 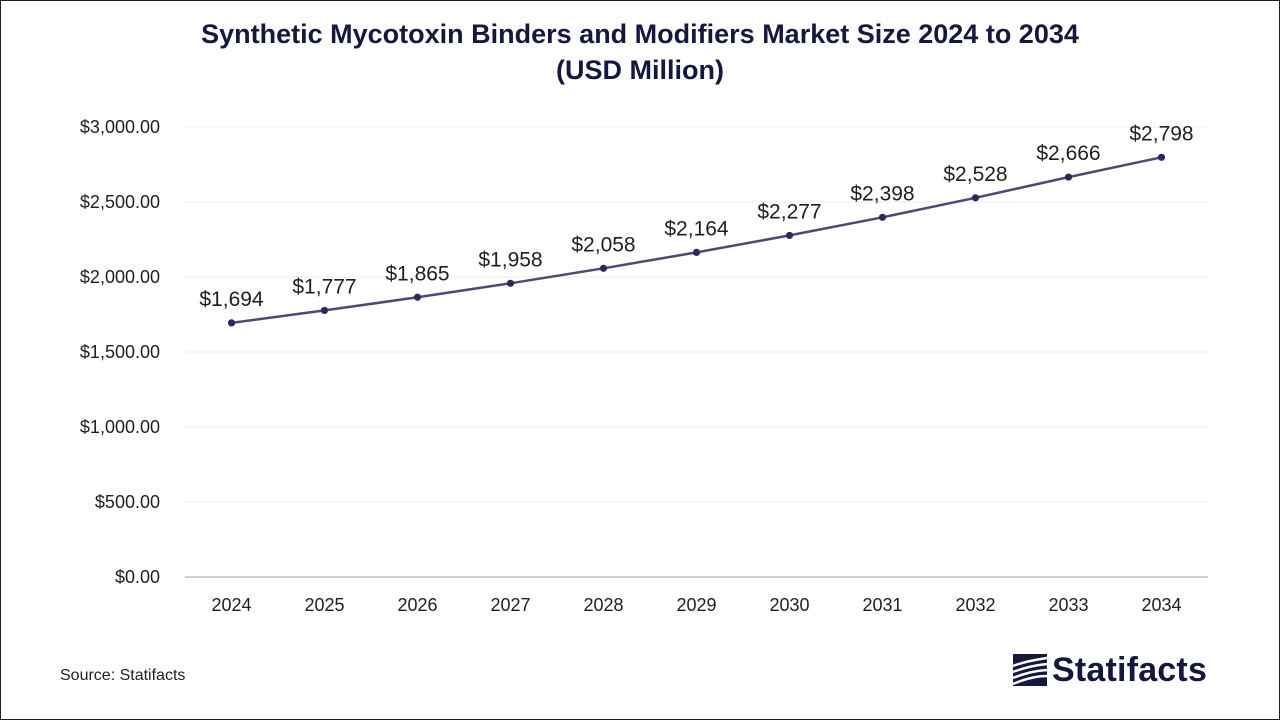 I want to click on x-tick-label: 2026, so click(x=417, y=605).